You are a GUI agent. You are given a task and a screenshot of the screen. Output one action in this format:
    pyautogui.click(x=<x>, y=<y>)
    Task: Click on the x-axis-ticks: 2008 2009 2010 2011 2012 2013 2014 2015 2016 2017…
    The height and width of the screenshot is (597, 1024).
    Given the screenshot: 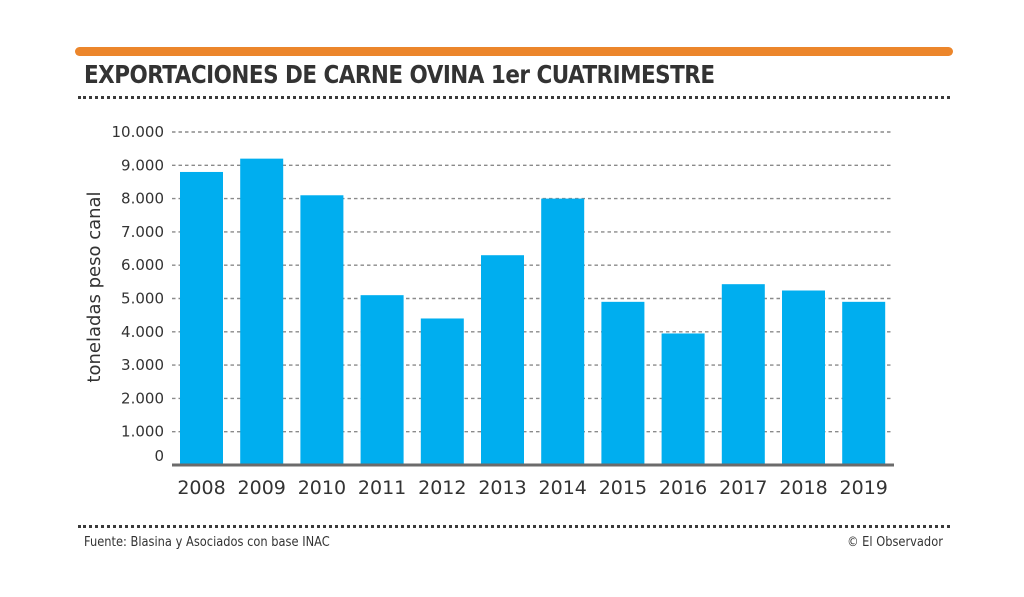 What is the action you would take?
    pyautogui.click(x=532, y=488)
    